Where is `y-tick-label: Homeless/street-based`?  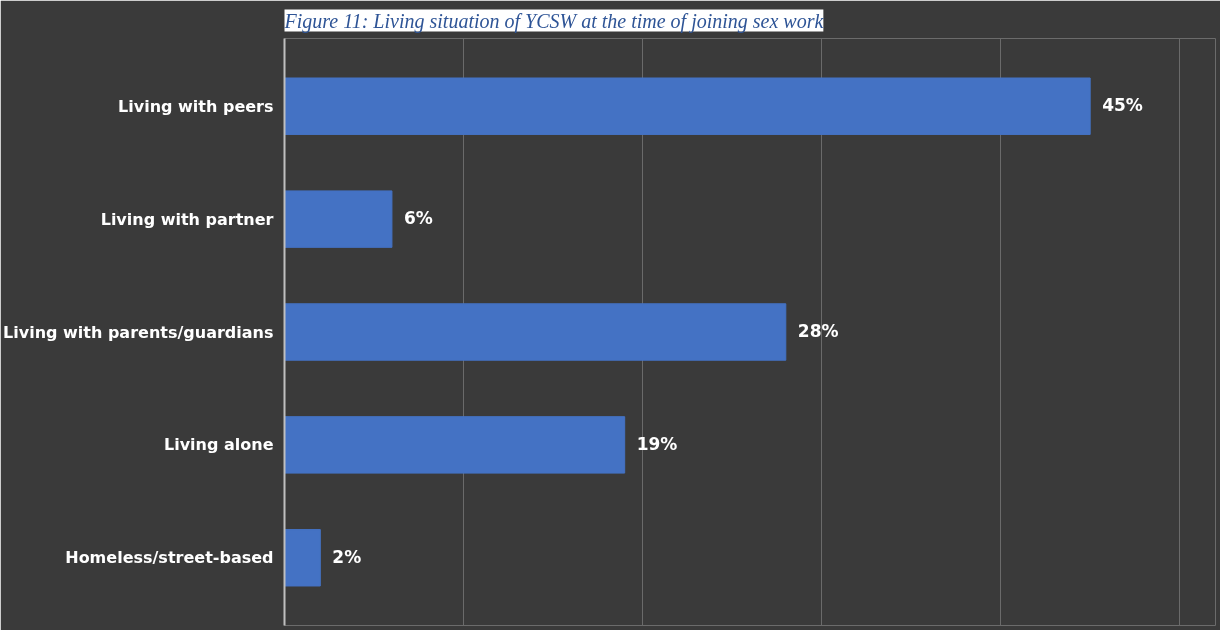
y-tick-label: Homeless/street-based is located at coordinates (169, 558).